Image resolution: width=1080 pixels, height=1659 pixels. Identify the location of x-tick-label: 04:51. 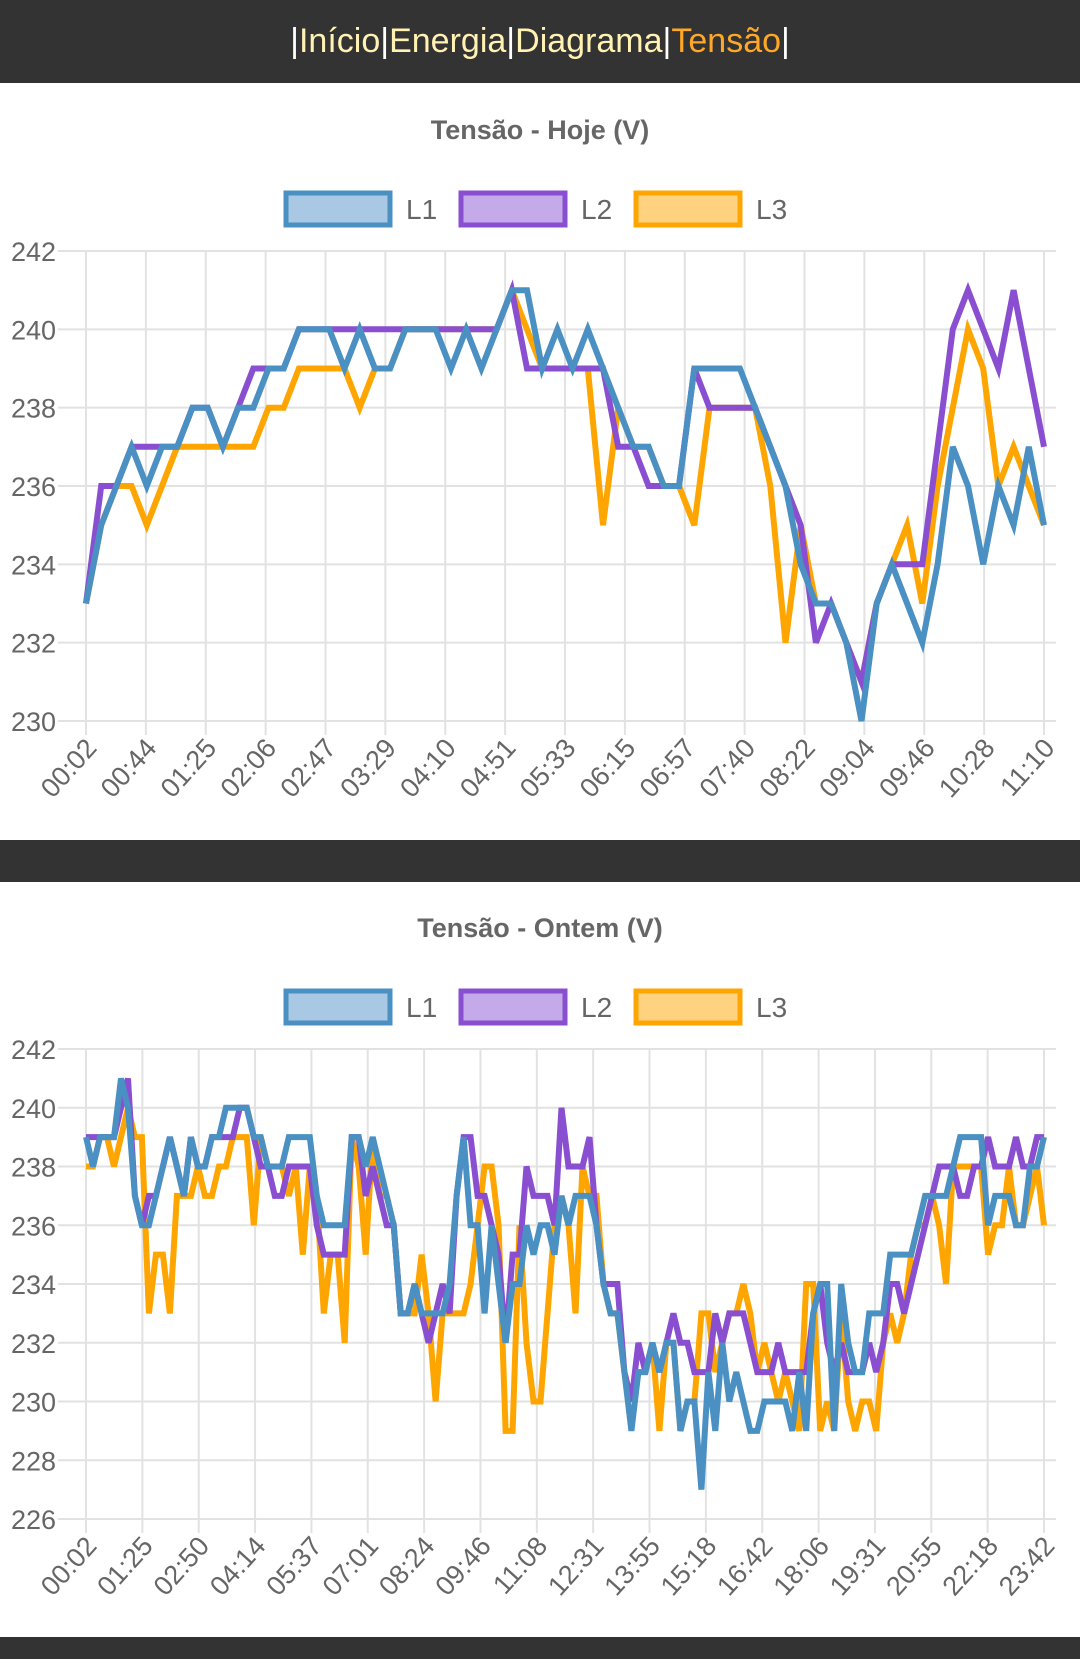
(488, 768).